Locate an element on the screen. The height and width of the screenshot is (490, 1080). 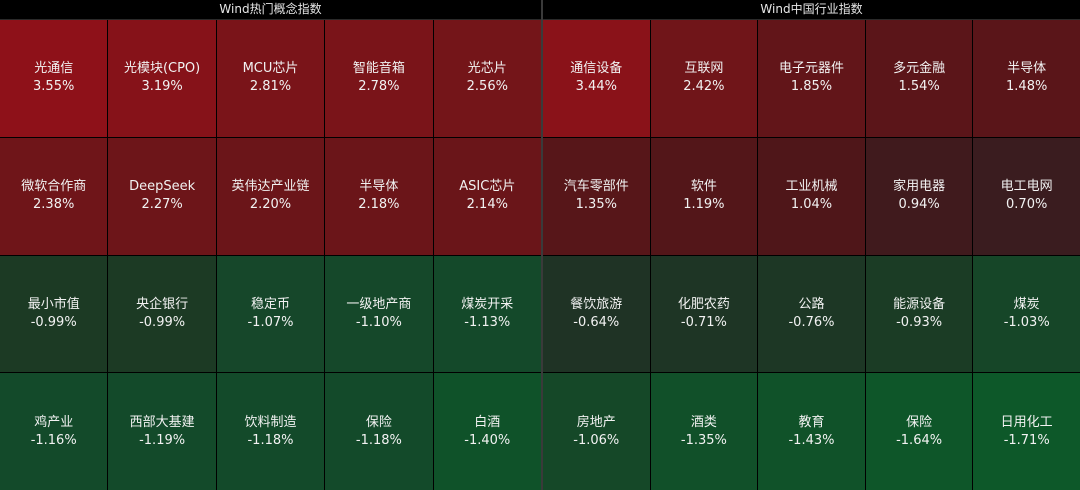
index-change-percent: -0.76% is located at coordinates (811, 322).